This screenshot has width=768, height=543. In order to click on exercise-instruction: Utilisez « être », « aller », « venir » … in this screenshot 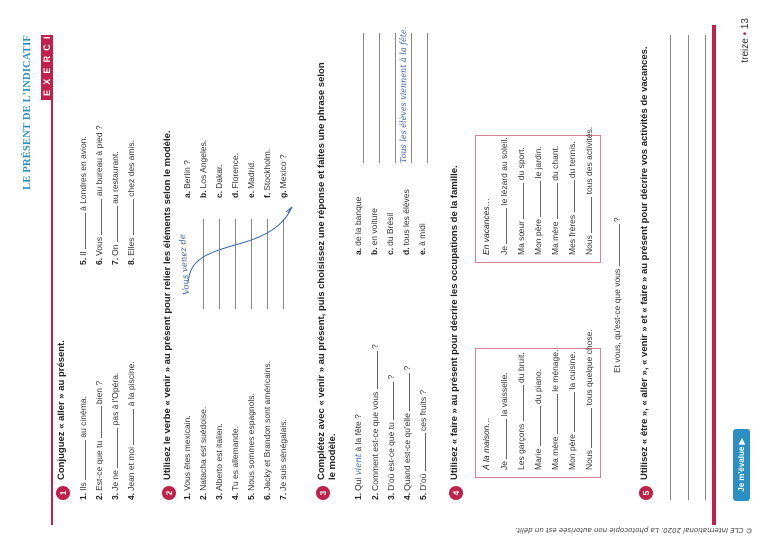, I will do `click(644, 263)`.